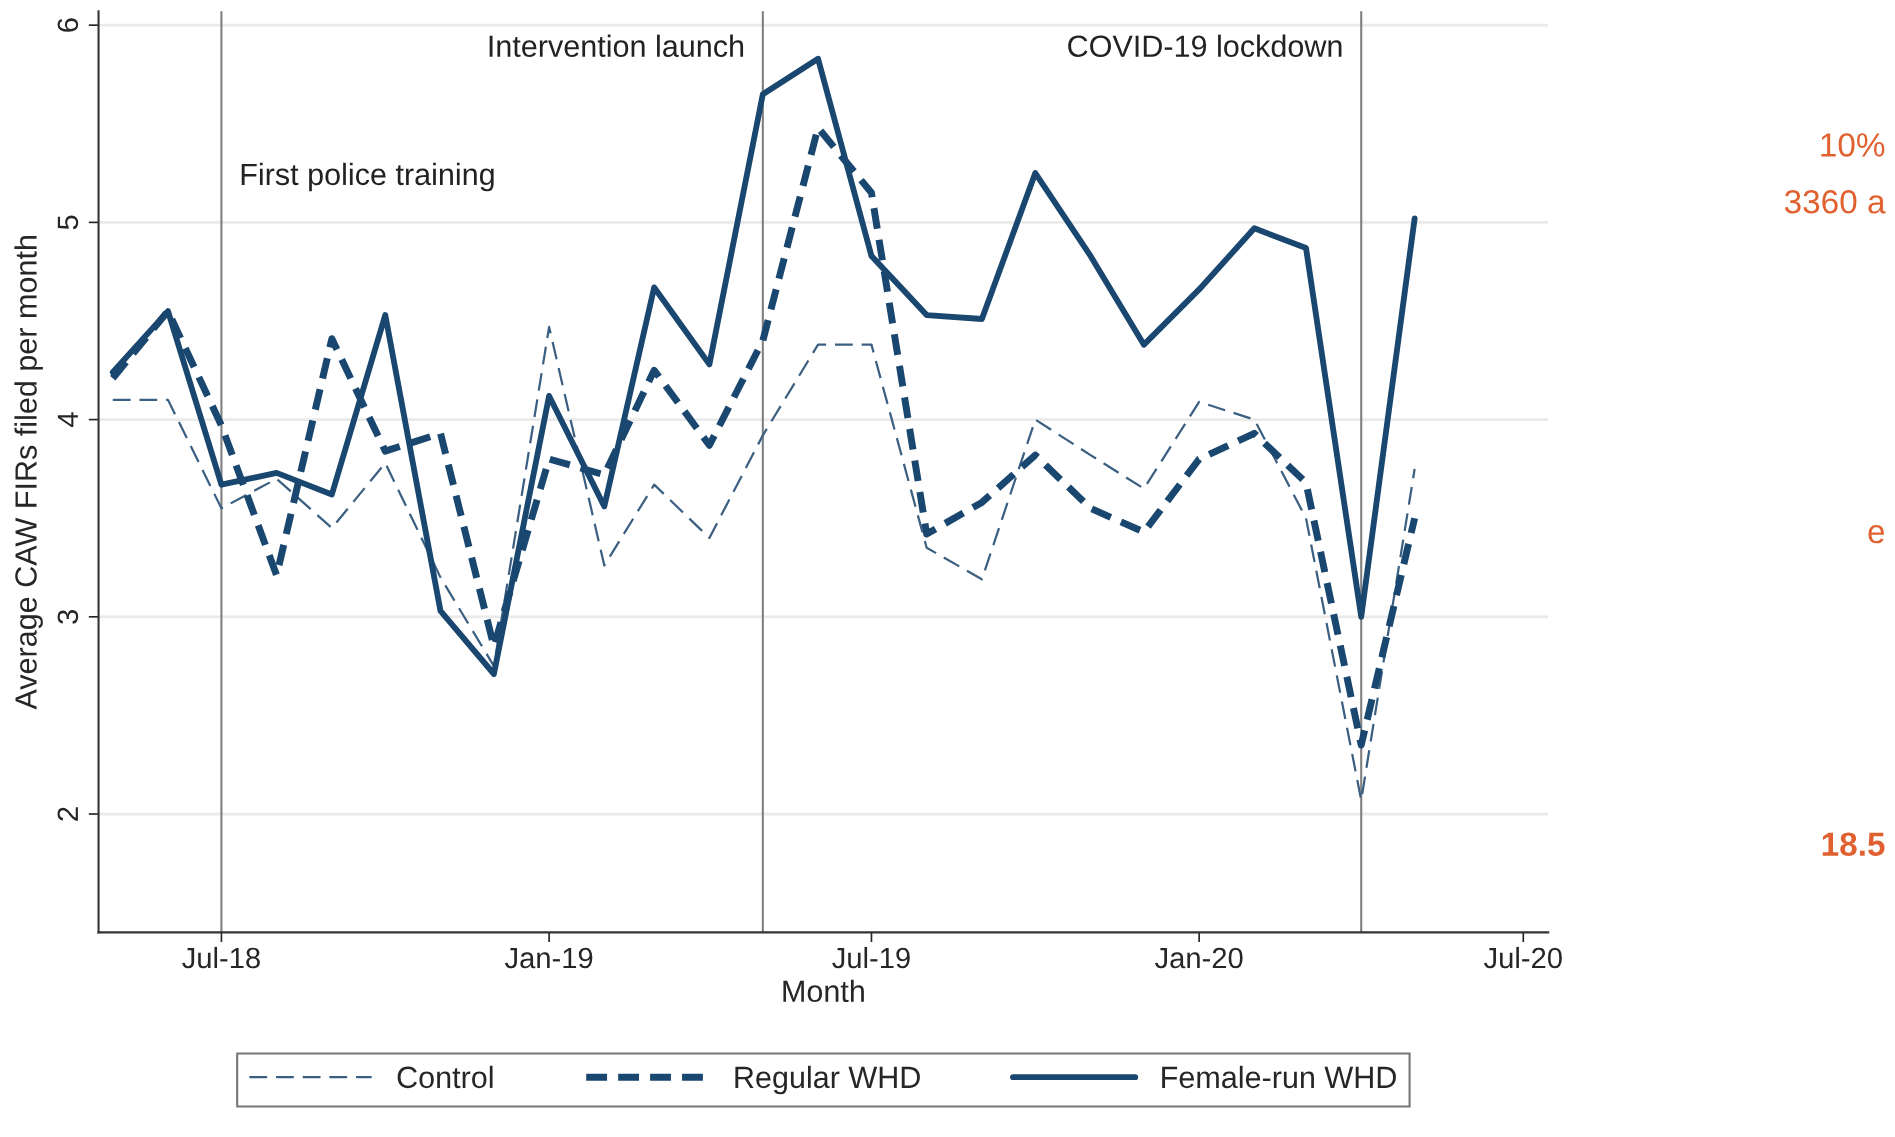 The width and height of the screenshot is (1895, 1137). Describe the element at coordinates (1835, 202) in the screenshot. I see `text: 3360 a` at that location.